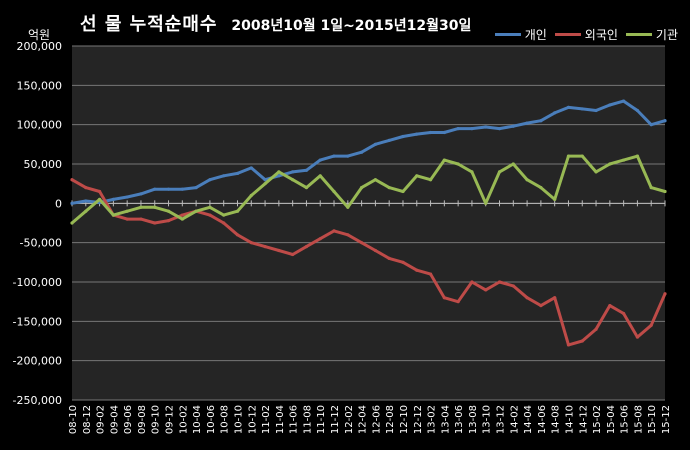  What do you see at coordinates (41, 243) in the screenshot?
I see `y-tick-label: -50,000` at bounding box center [41, 243].